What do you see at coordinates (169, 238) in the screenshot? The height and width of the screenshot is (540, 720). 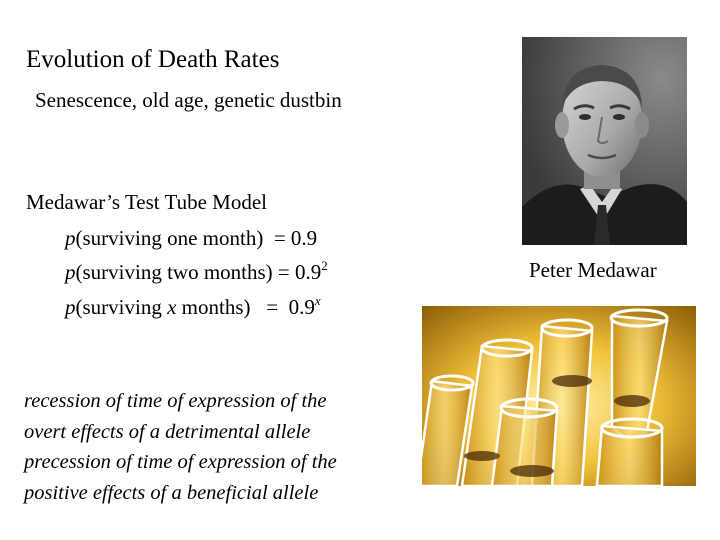 I see `equation-condition: (surviving one month)` at bounding box center [169, 238].